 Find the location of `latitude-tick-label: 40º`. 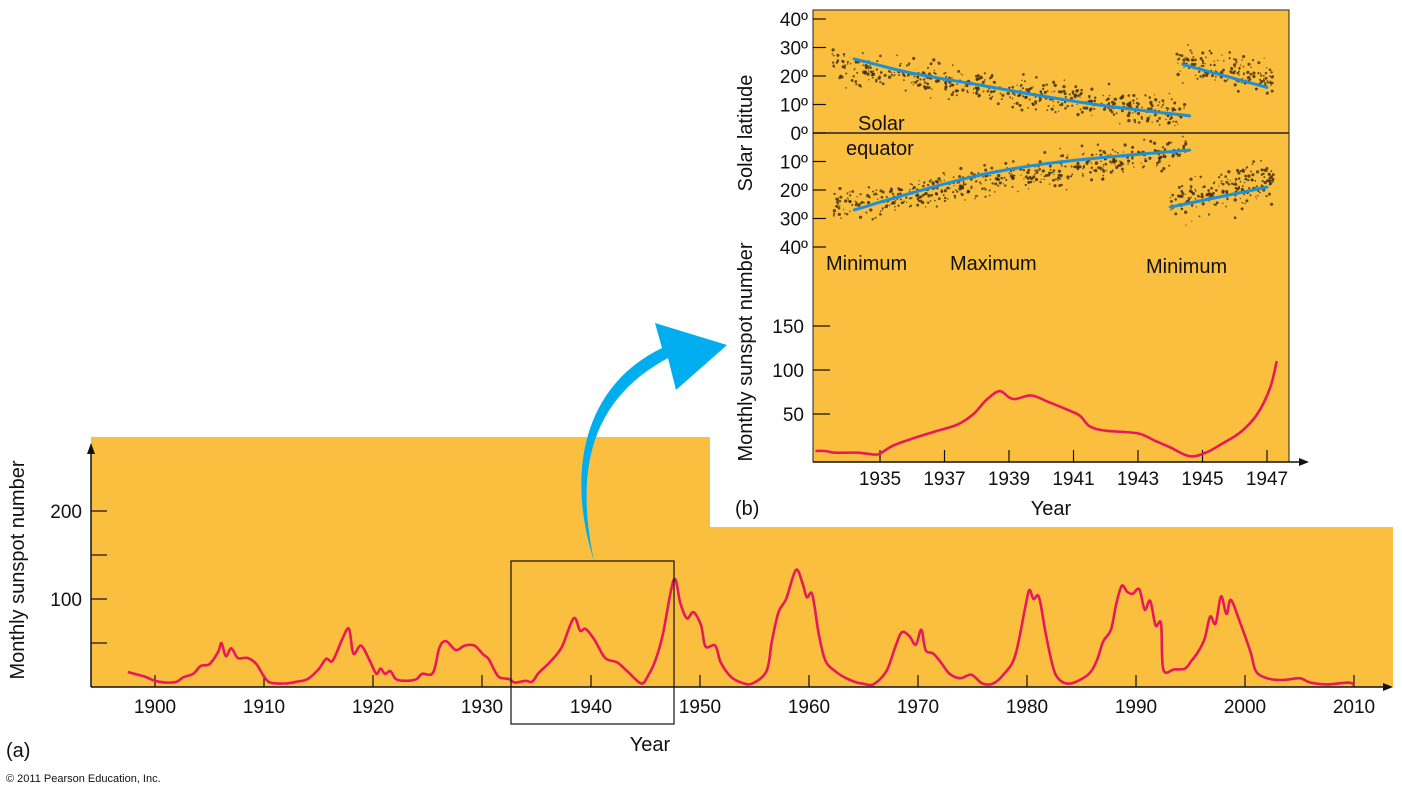

latitude-tick-label: 40º is located at coordinates (794, 20).